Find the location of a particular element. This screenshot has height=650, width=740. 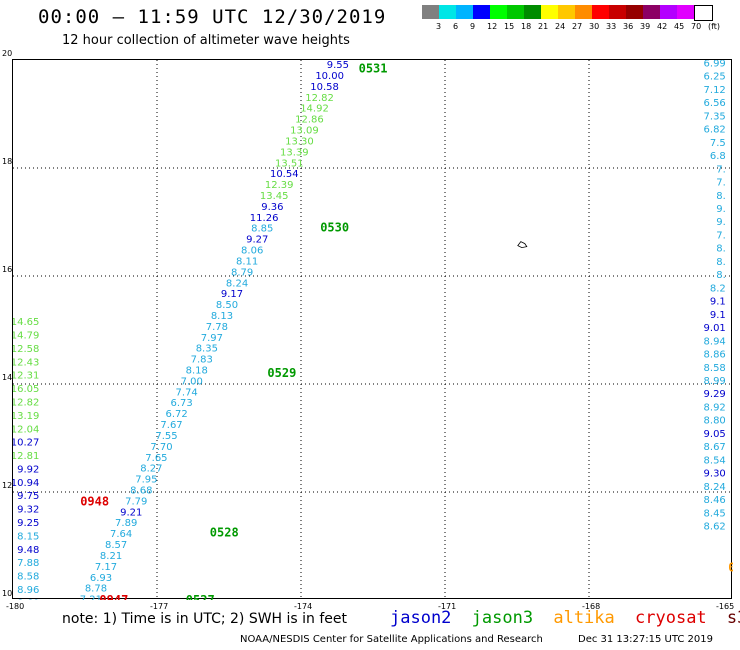

pass-time-label: 050 is located at coordinates (730, 568).